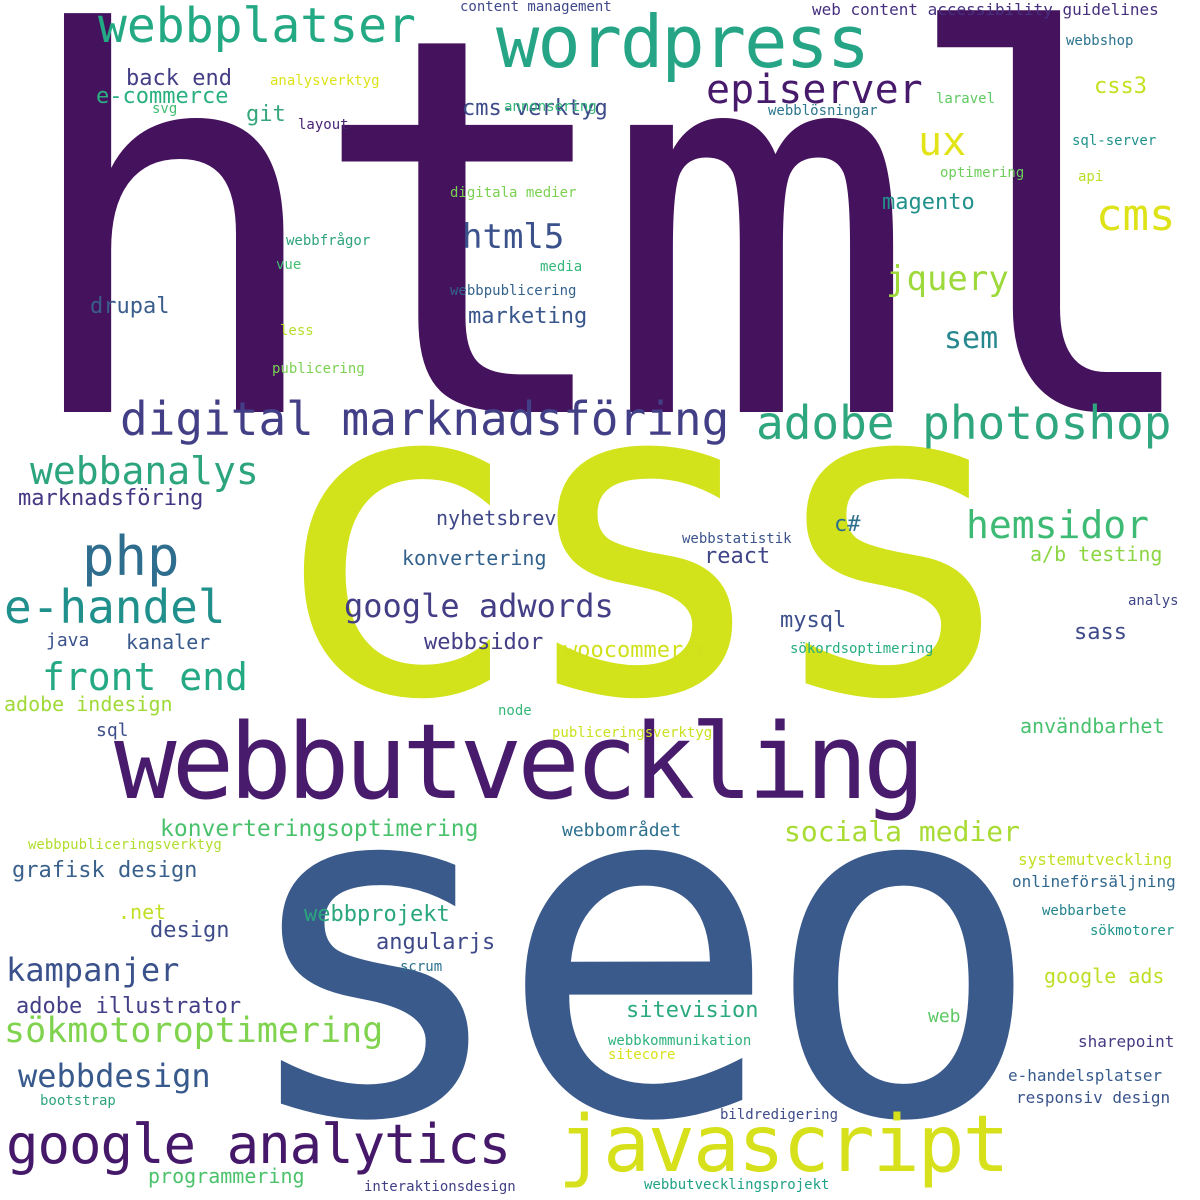 Image resolution: width=1200 pixels, height=1200 pixels. Describe the element at coordinates (325, 81) in the screenshot. I see `word-analysverktyg: analysverktyg` at that location.